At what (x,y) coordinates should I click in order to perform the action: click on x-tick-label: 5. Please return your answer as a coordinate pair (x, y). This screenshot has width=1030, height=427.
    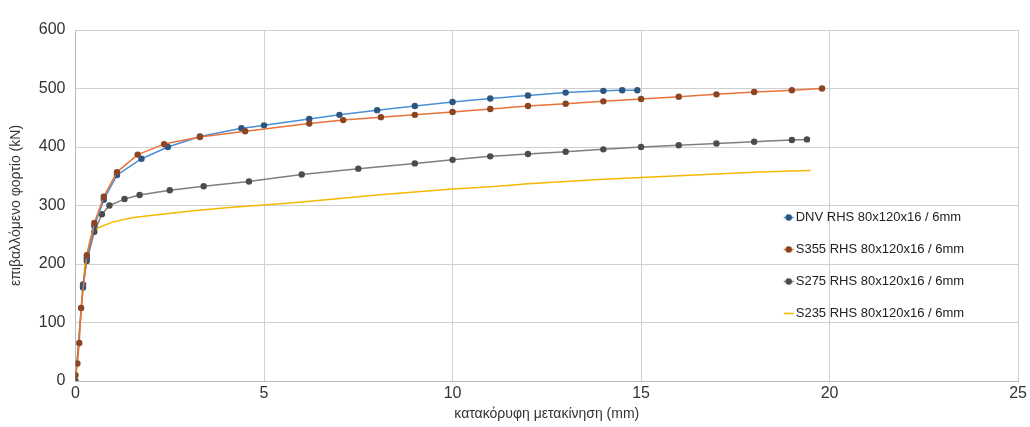
    Looking at the image, I should click on (264, 393).